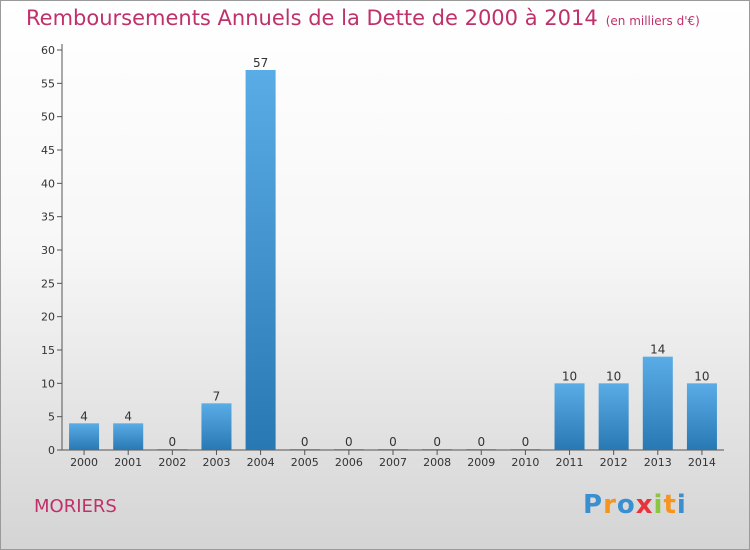 The width and height of the screenshot is (750, 550). Describe the element at coordinates (48, 317) in the screenshot. I see `y-tick-label: 20` at that location.